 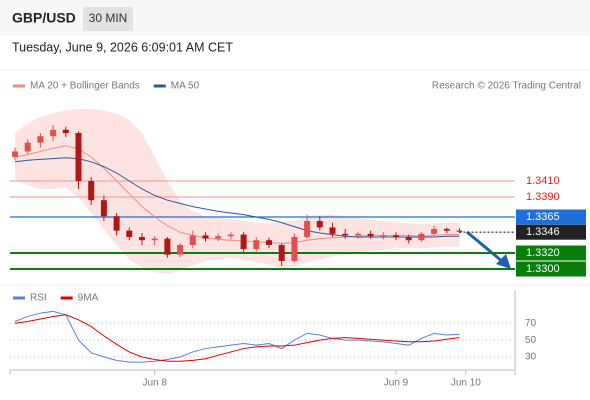 What do you see at coordinates (531, 357) in the screenshot?
I see `y-tick-label: 30` at bounding box center [531, 357].